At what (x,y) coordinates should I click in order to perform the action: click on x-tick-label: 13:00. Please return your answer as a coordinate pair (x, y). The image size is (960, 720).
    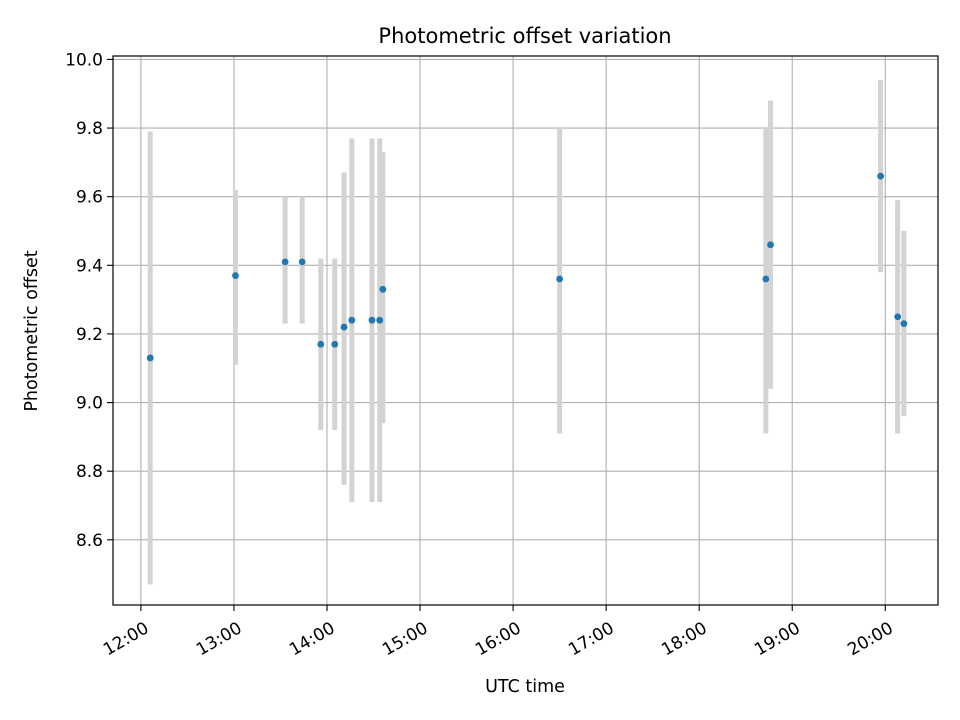
    Looking at the image, I should click on (219, 639).